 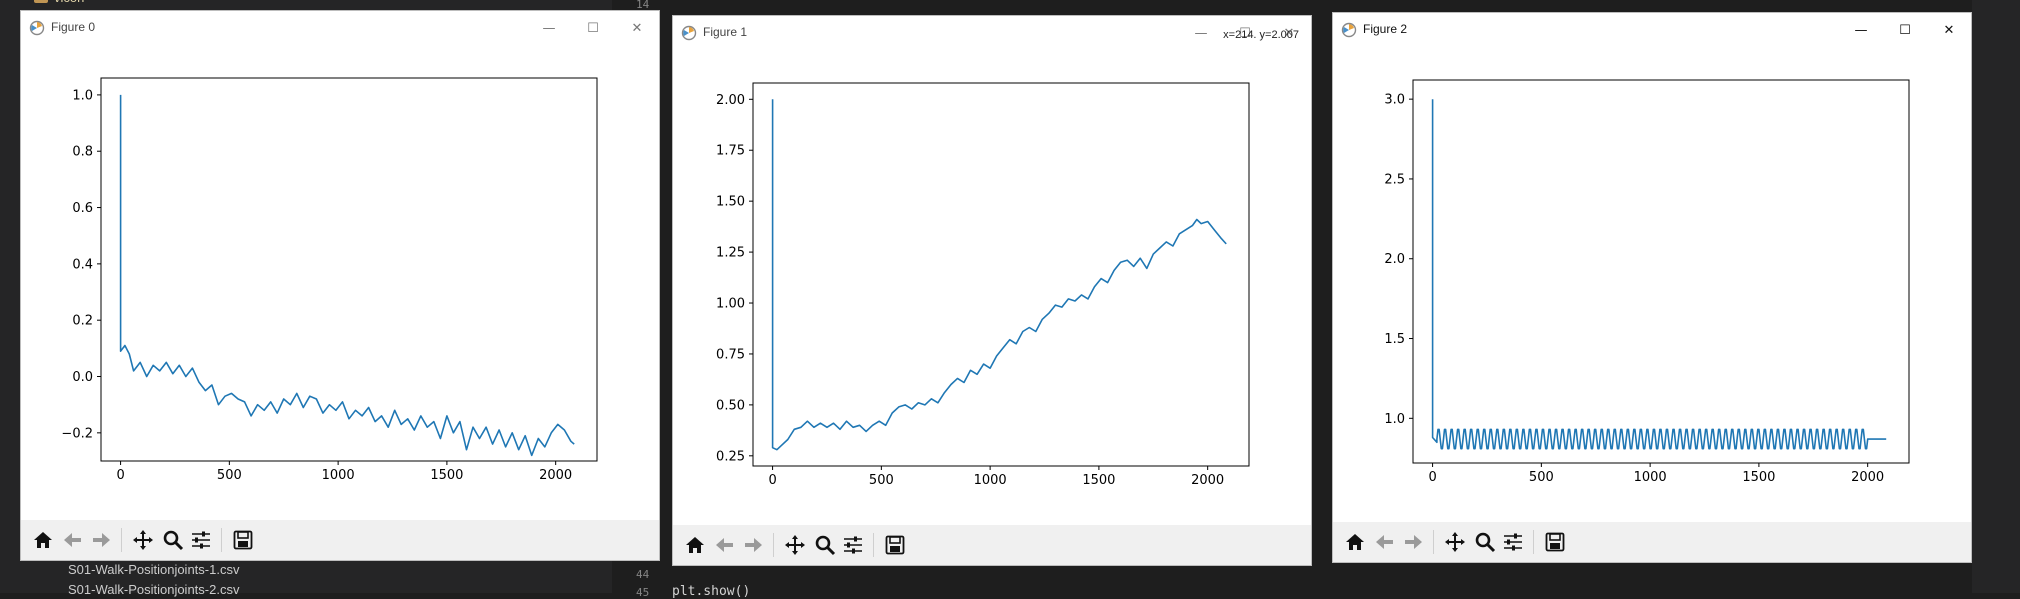 What do you see at coordinates (82, 152) in the screenshot?
I see `y-tick-label: 0.8` at bounding box center [82, 152].